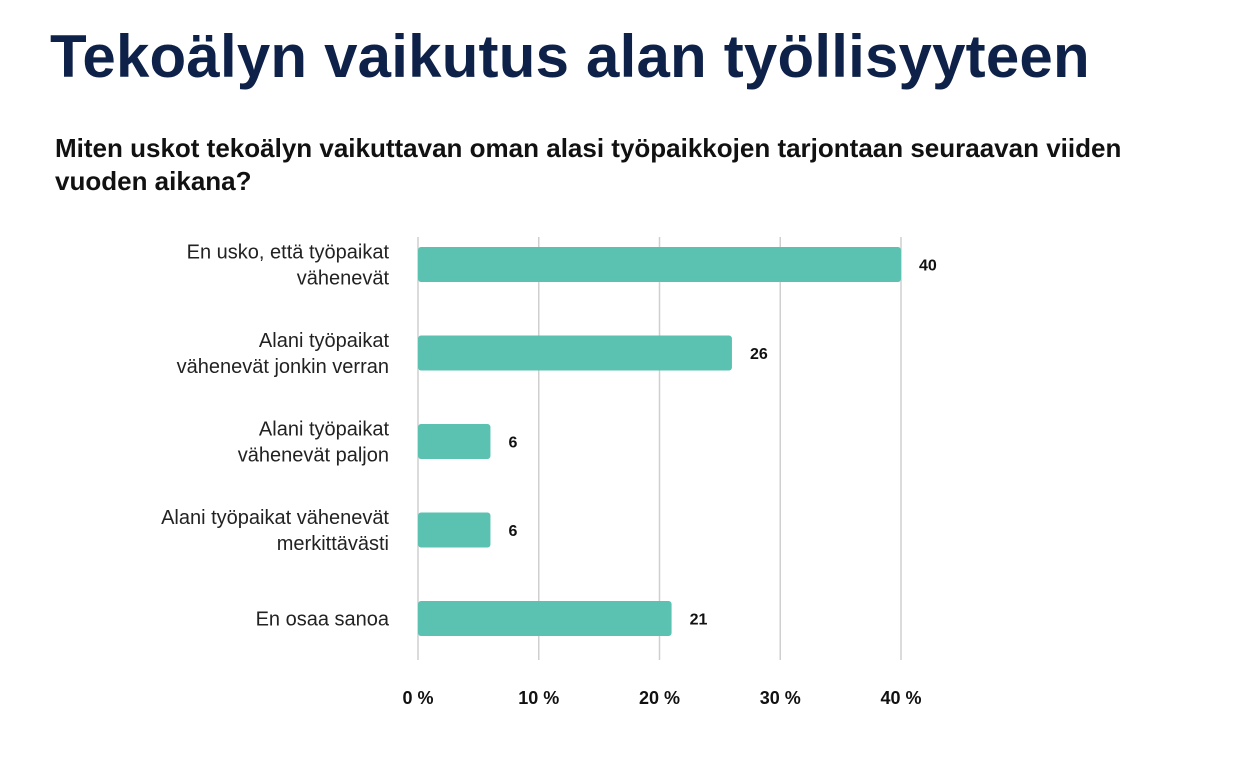 This screenshot has height=783, width=1236. Describe the element at coordinates (288, 253) in the screenshot. I see `category-label: En usko, että työpaikat` at that location.